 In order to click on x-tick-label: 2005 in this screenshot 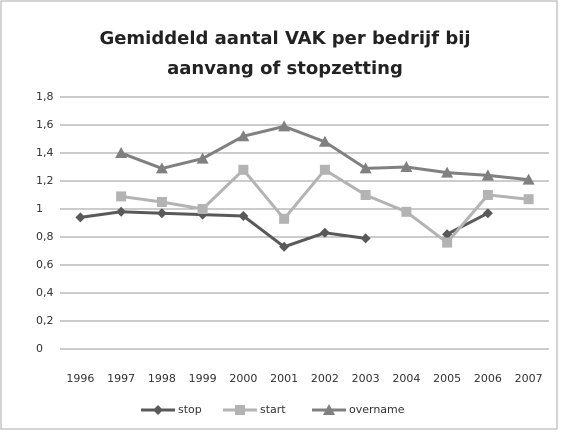, I will do `click(447, 378)`.